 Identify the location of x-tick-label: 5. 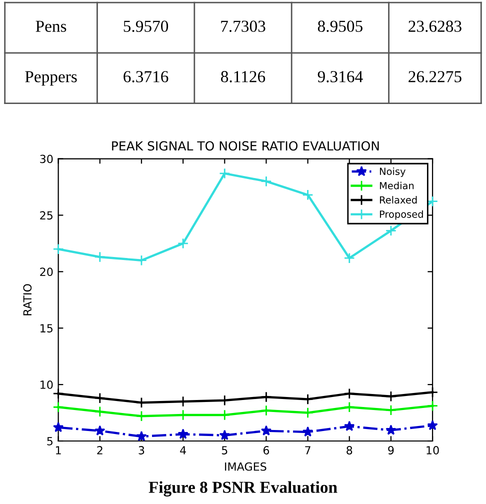
(225, 450).